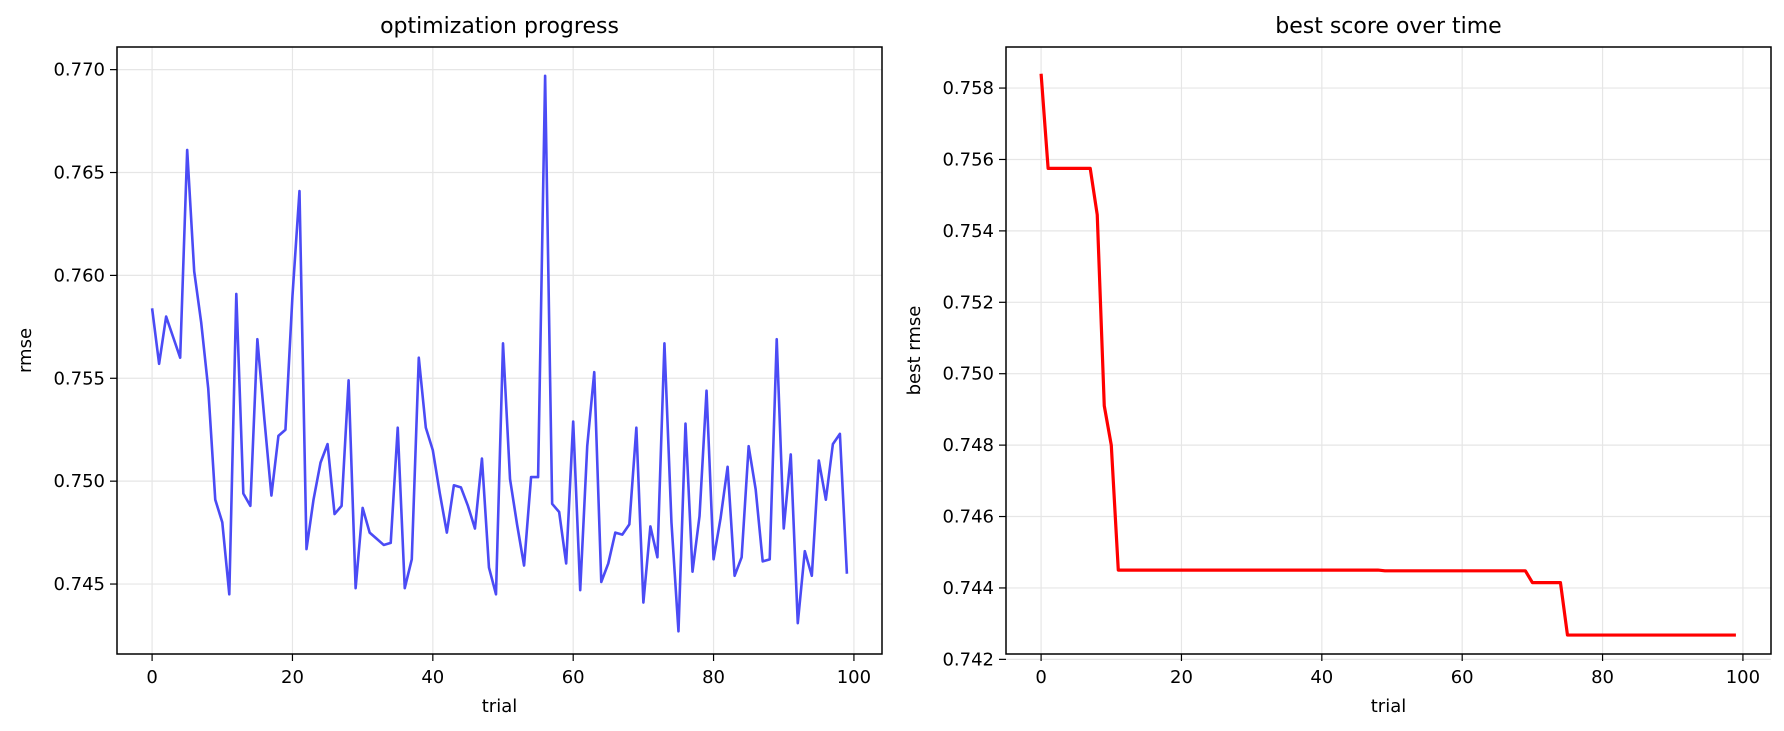 The height and width of the screenshot is (731, 1784). Describe the element at coordinates (1462, 677) in the screenshot. I see `right-x-tick-label: 60` at that location.